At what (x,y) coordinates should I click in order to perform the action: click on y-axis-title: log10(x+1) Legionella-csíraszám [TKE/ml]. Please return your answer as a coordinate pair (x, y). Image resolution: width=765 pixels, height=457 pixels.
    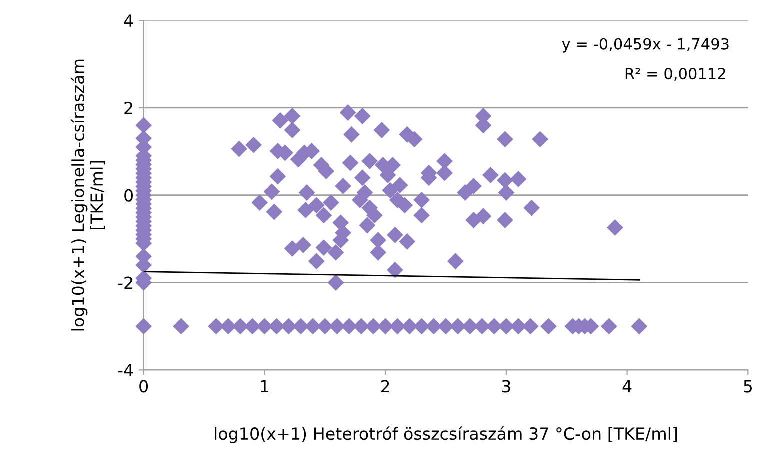
    Looking at the image, I should click on (88, 195).